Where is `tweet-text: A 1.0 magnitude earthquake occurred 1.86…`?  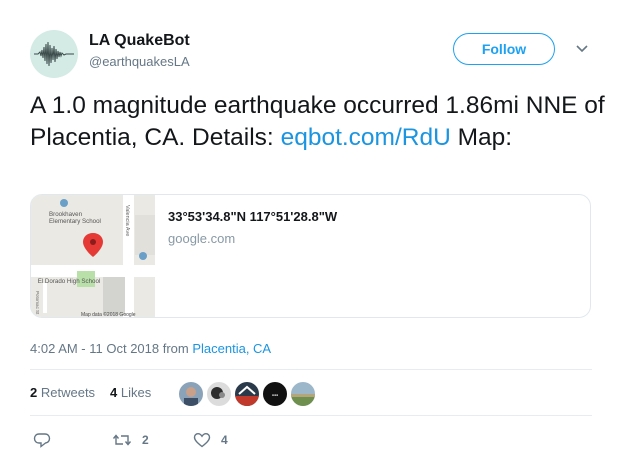
tweet-text: A 1.0 magnitude earthquake occurred 1.86… is located at coordinates (320, 122).